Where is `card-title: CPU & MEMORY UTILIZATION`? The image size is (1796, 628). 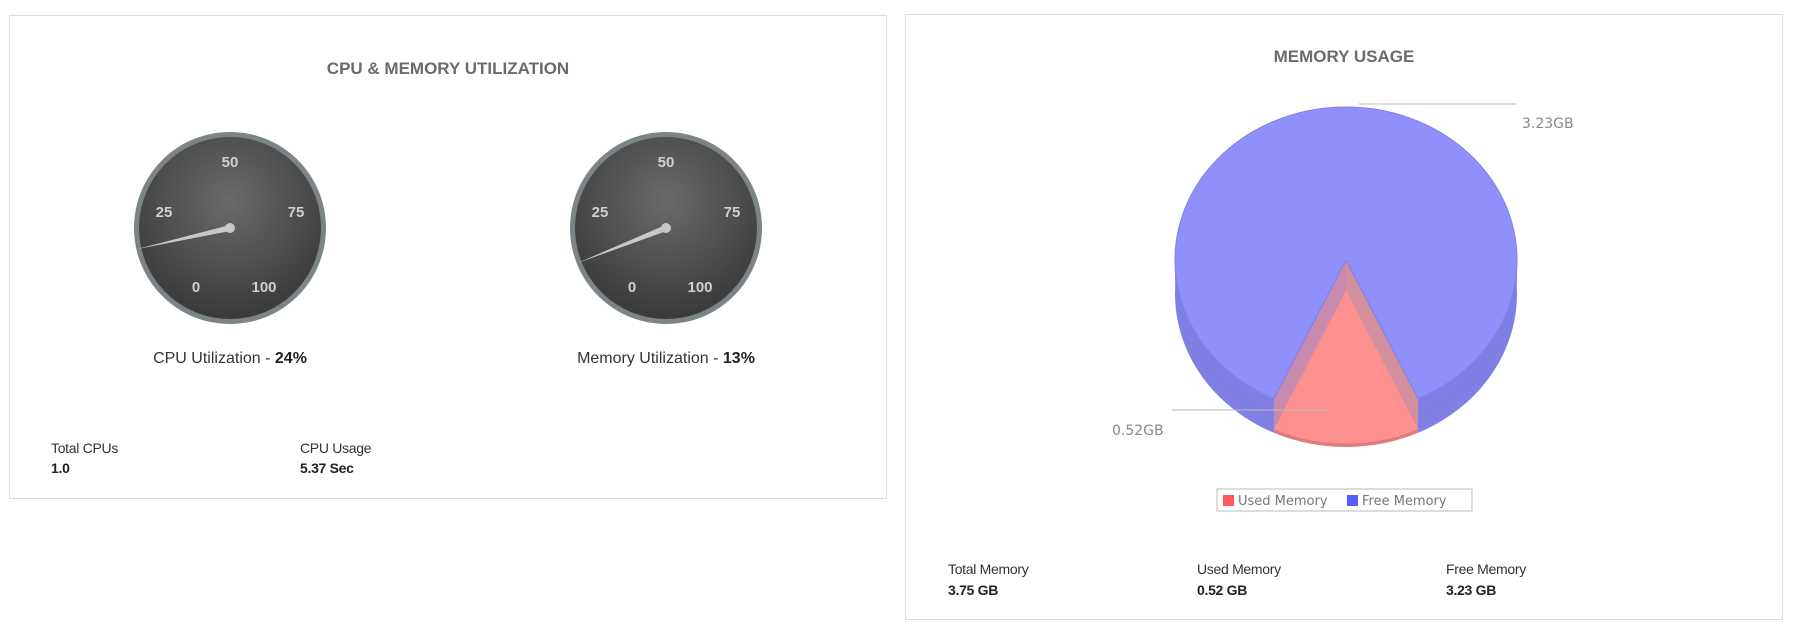
card-title: CPU & MEMORY UTILIZATION is located at coordinates (448, 68).